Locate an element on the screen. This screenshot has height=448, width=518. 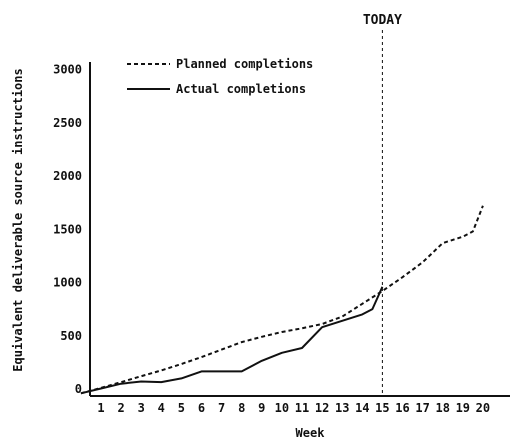
y-tick-label: 3000 is located at coordinates (67, 70).